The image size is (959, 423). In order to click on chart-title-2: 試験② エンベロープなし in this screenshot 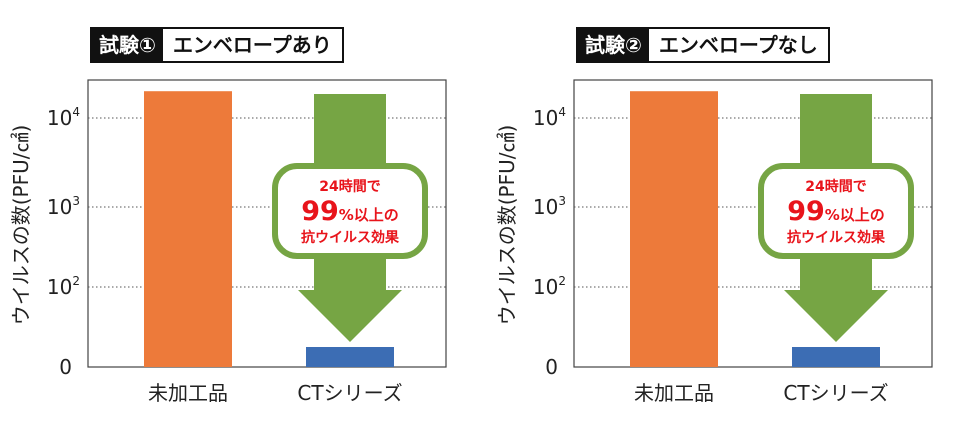, I will do `click(703, 45)`.